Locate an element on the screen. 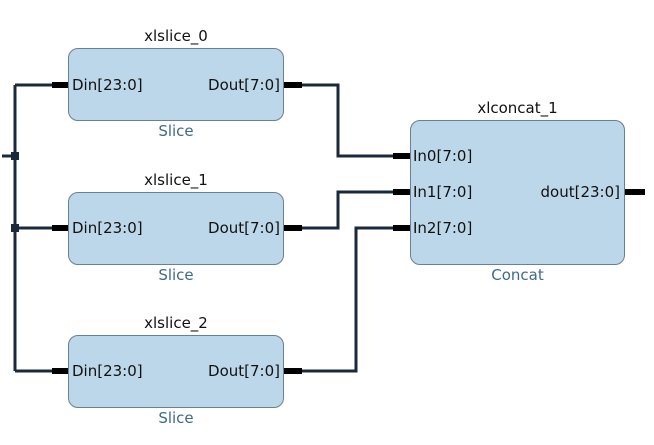  slice0-type-label: Slice is located at coordinates (176, 131).